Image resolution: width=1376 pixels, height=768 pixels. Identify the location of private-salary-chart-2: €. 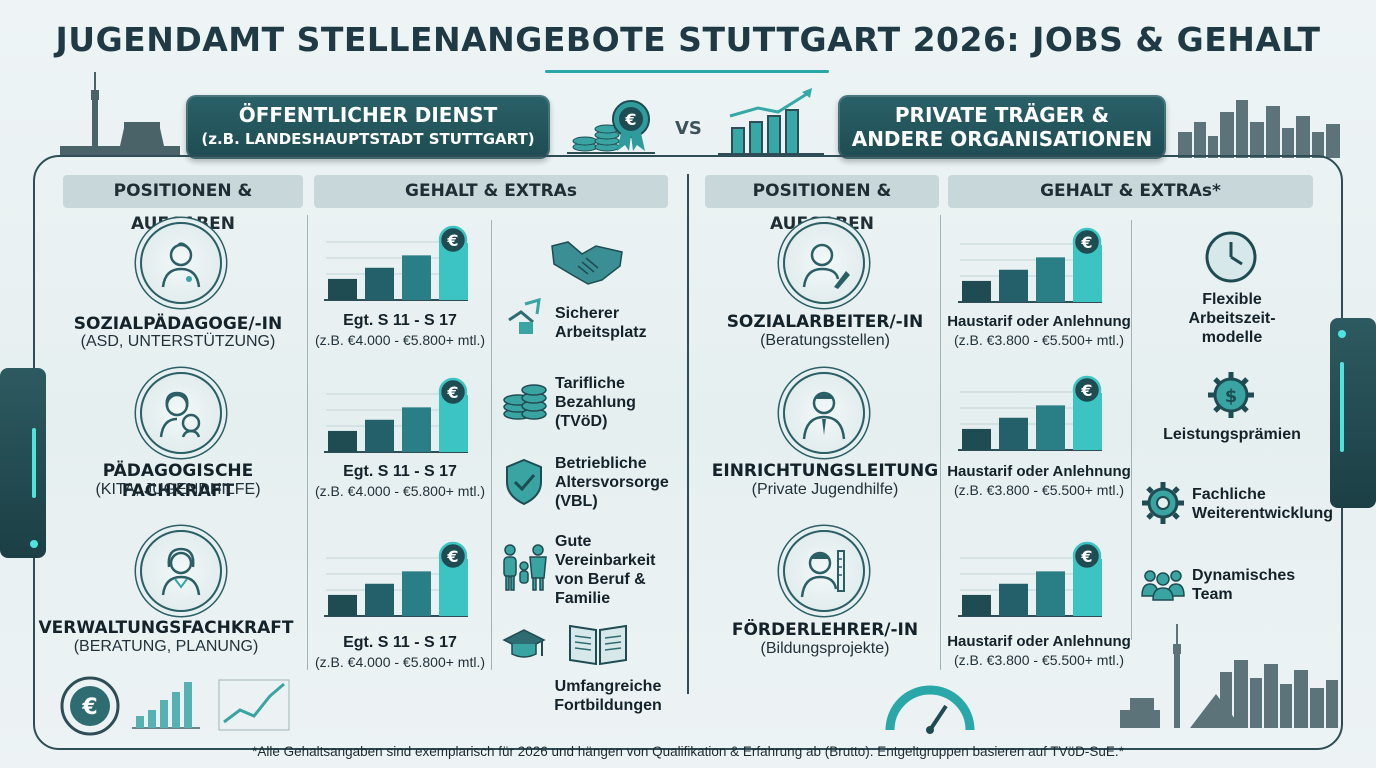
(1030, 413).